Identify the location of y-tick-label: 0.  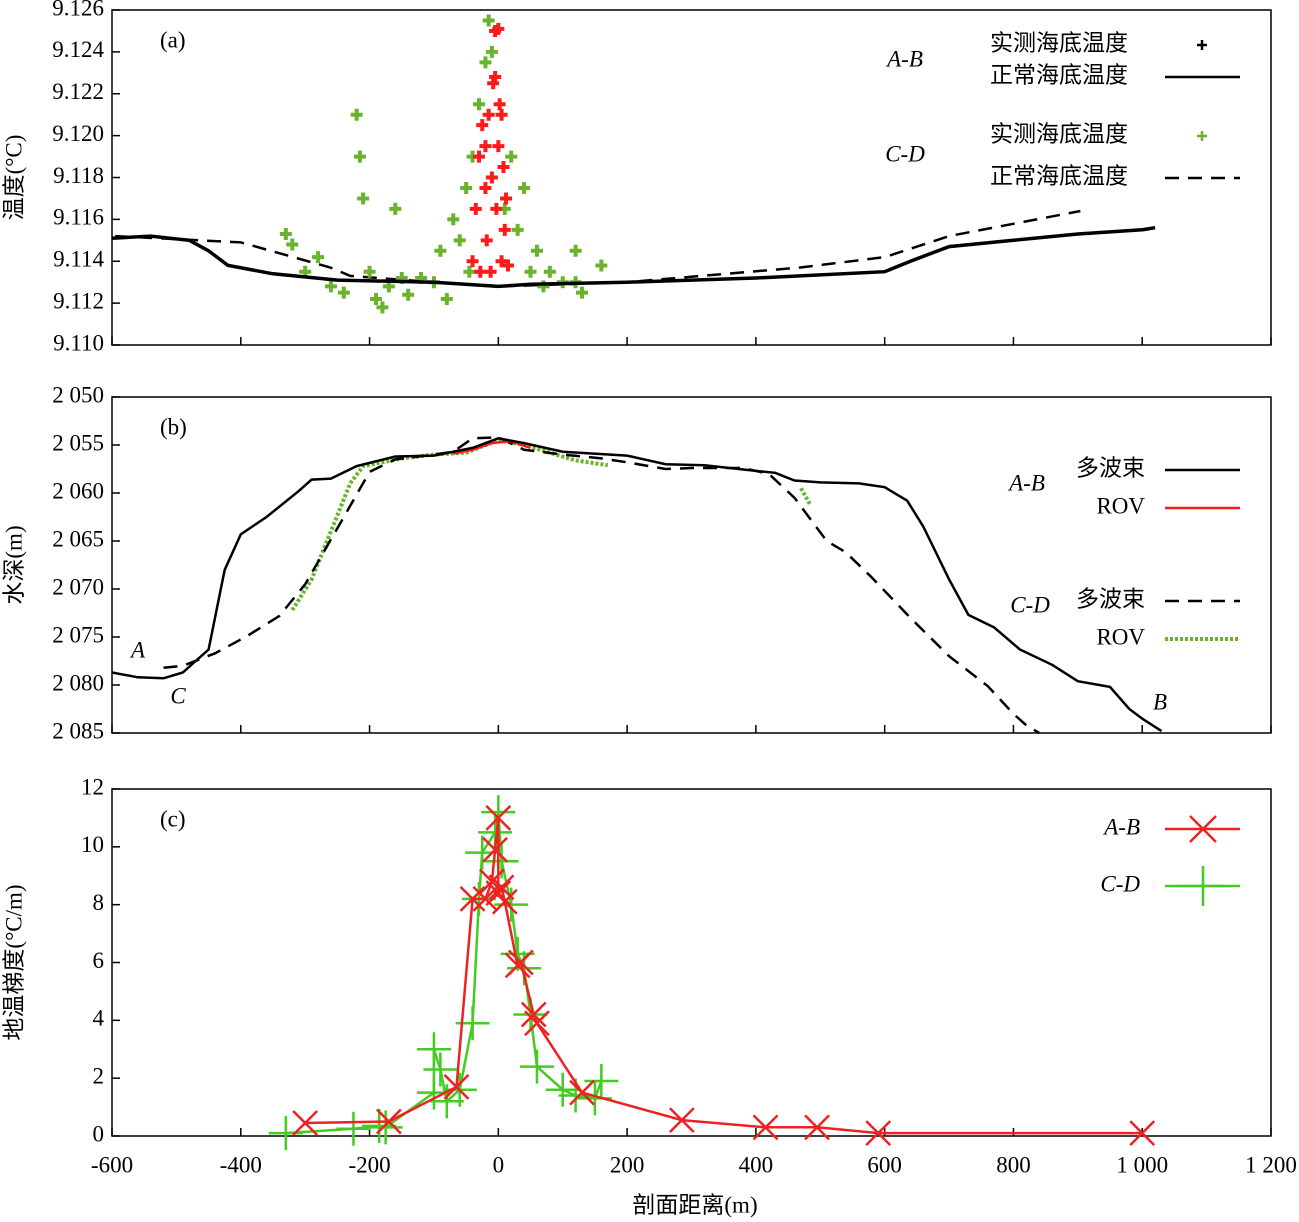
(99, 1133).